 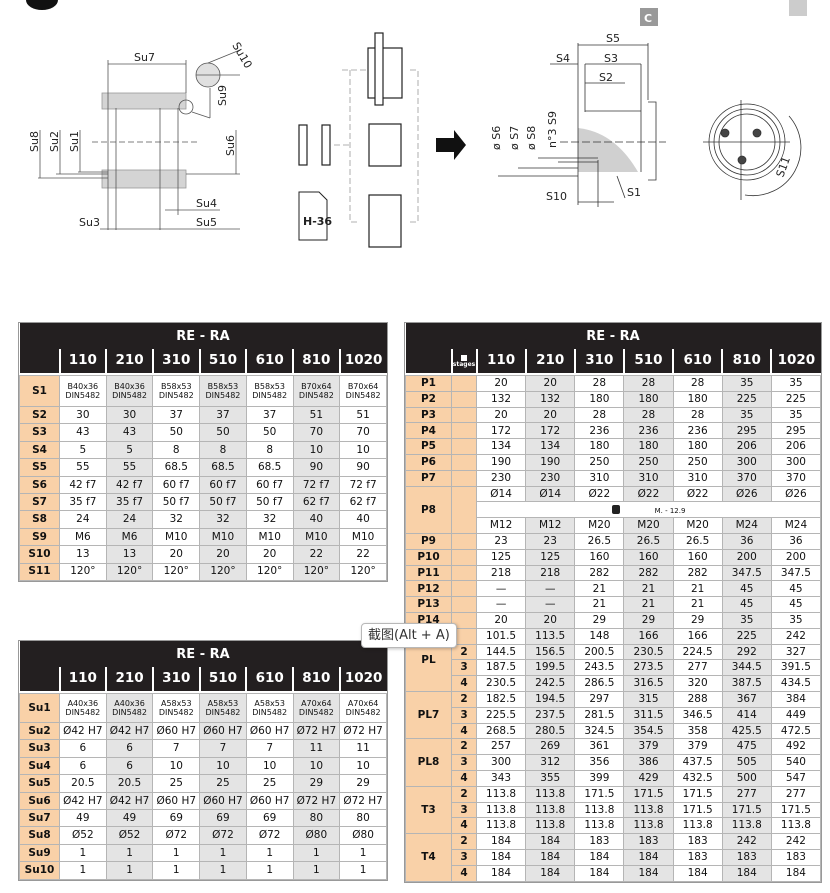 What do you see at coordinates (599, 589) in the screenshot?
I see `table-cell: 21` at bounding box center [599, 589].